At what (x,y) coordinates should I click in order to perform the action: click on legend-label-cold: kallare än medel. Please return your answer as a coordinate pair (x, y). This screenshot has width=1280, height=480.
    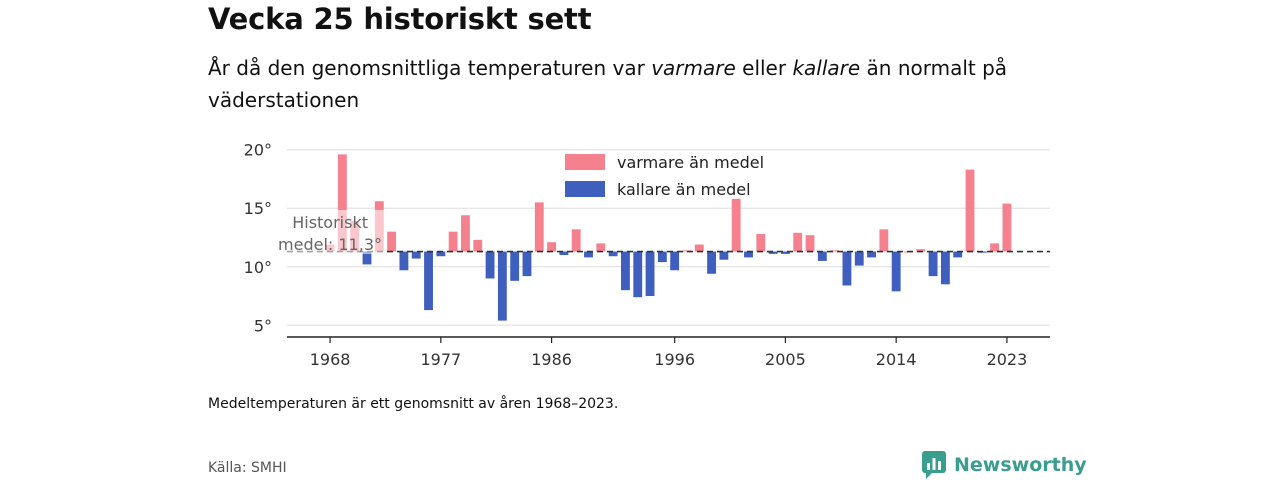
    Looking at the image, I should click on (684, 189).